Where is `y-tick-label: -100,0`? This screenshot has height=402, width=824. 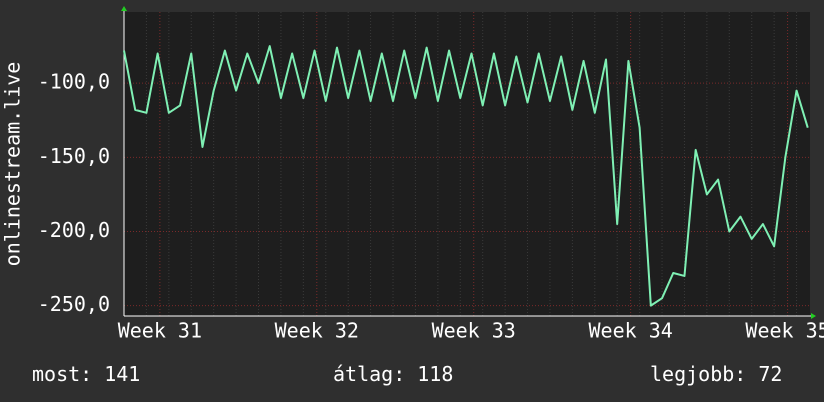 y-tick-label: -100,0 is located at coordinates (74, 82).